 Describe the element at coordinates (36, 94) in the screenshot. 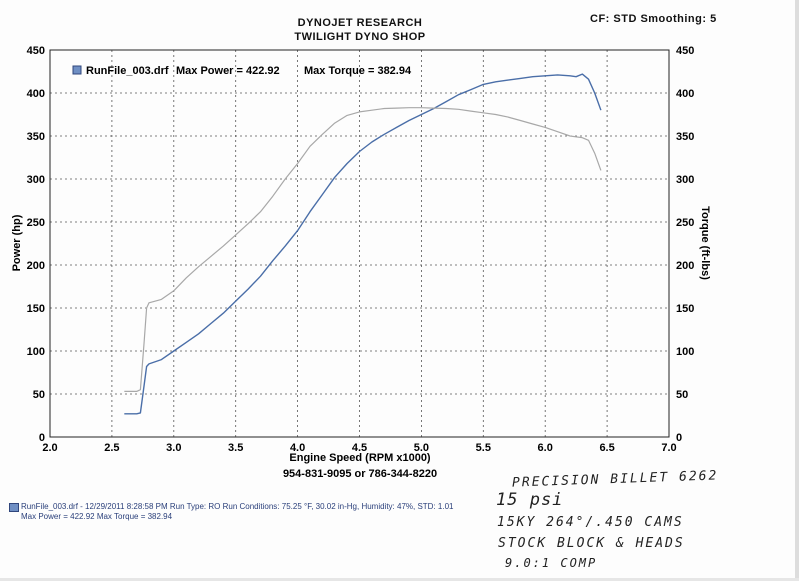

I see `y-tick-label-left: 400` at that location.